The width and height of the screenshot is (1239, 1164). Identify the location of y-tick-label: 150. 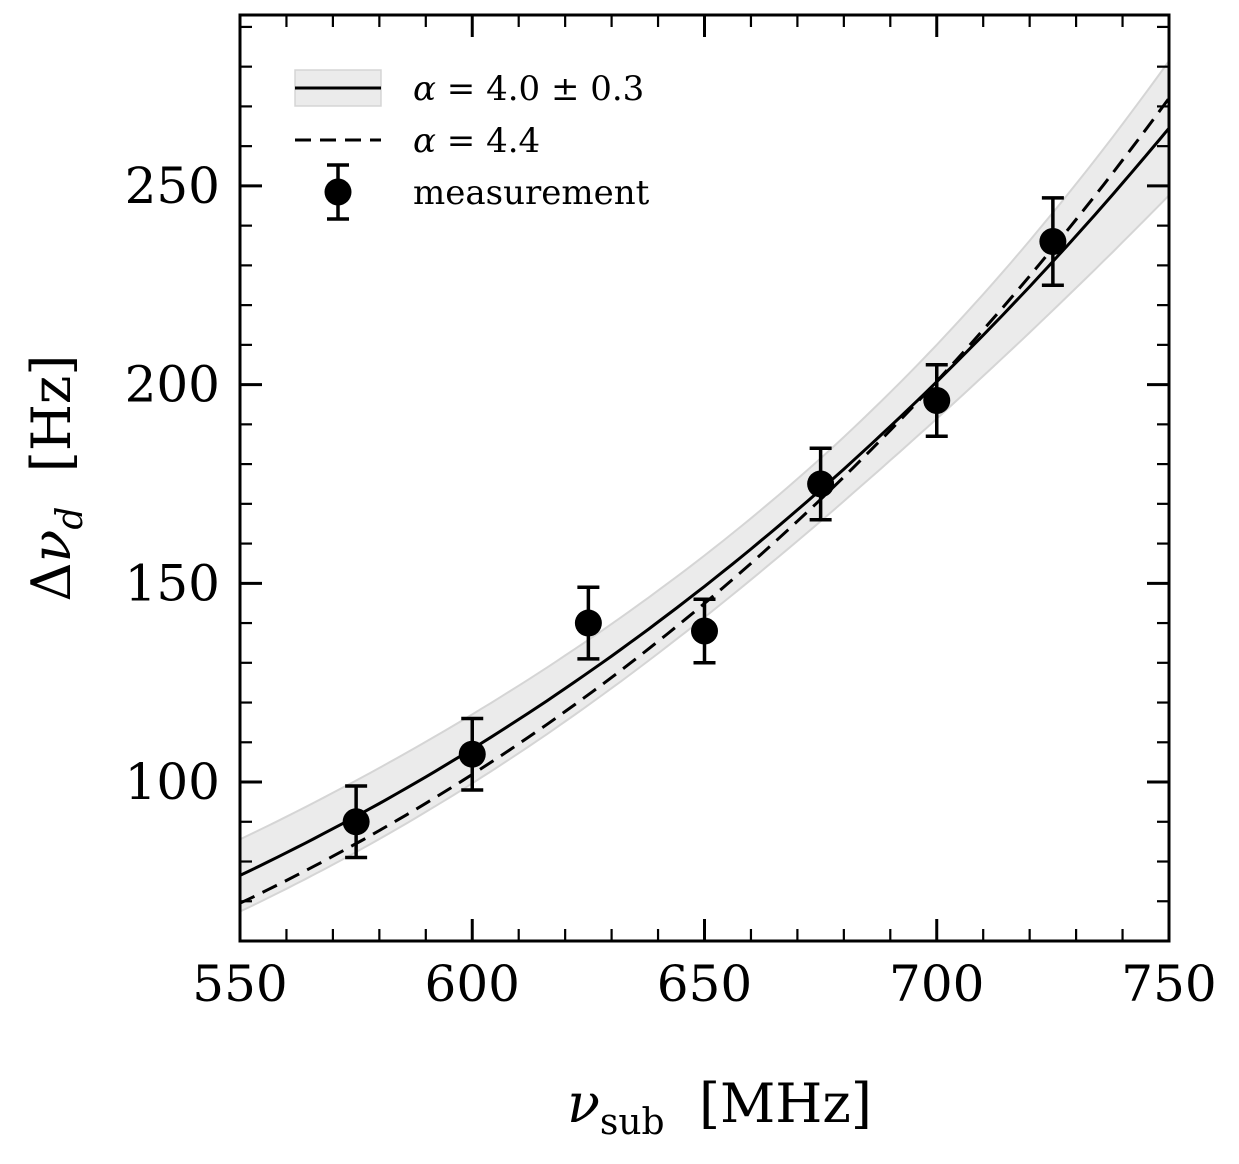
(172, 583).